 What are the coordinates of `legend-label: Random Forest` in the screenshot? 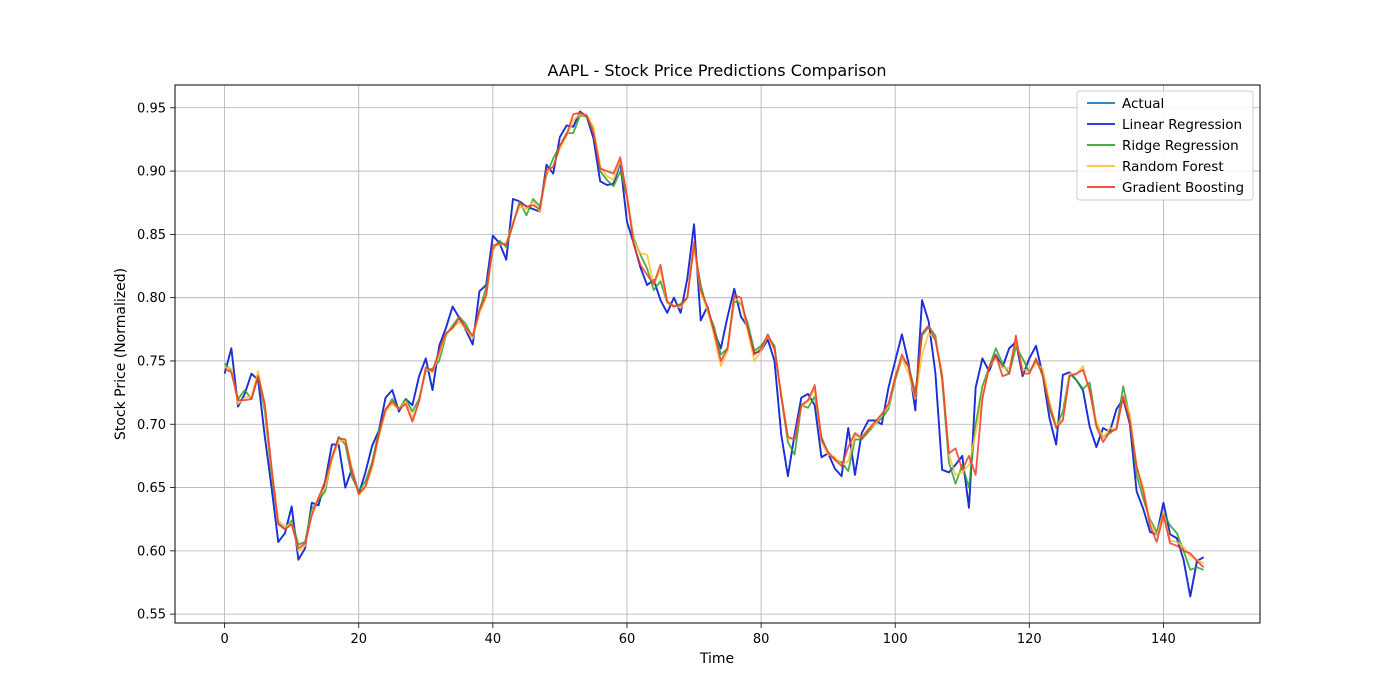 It's located at (1173, 167).